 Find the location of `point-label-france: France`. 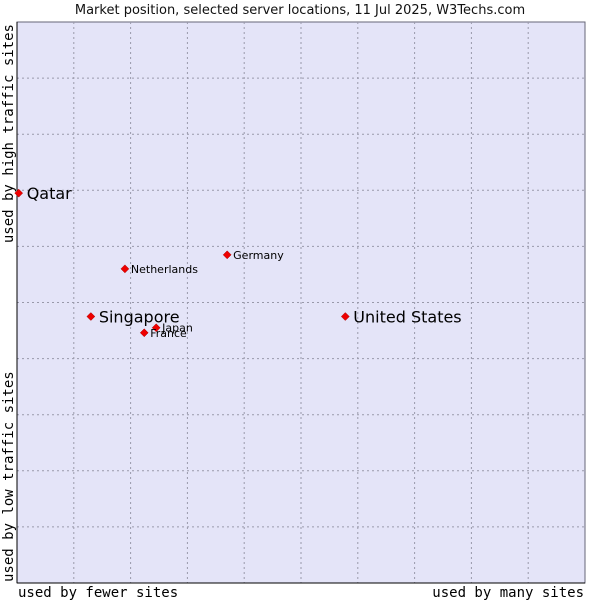

point-label-france: France is located at coordinates (168, 333).